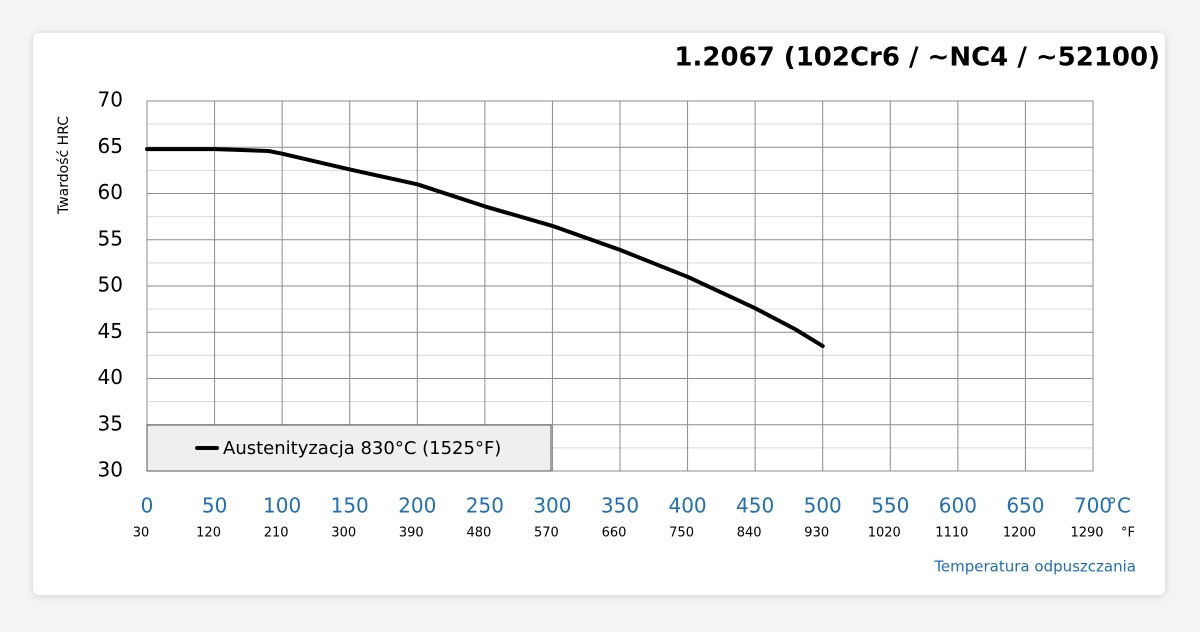 This screenshot has width=1200, height=632. Describe the element at coordinates (755, 506) in the screenshot. I see `x-tick-label: 450` at that location.